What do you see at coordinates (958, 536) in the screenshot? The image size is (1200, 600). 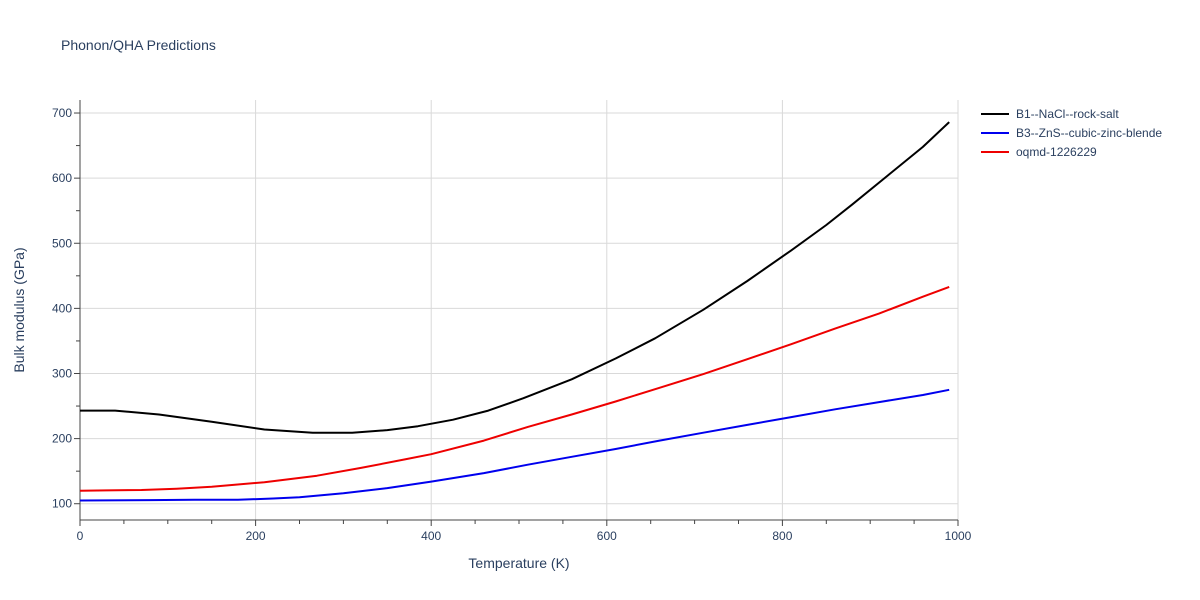 I see `x-tick-label: 1000` at bounding box center [958, 536].